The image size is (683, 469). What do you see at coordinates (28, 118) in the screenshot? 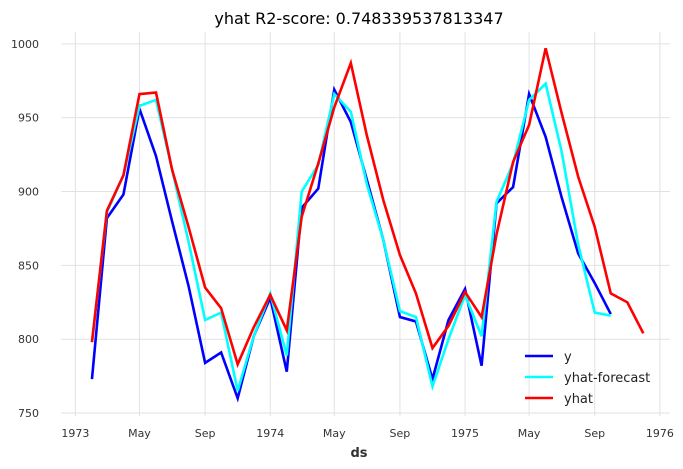
I see `y-tick-label: 950` at bounding box center [28, 118].